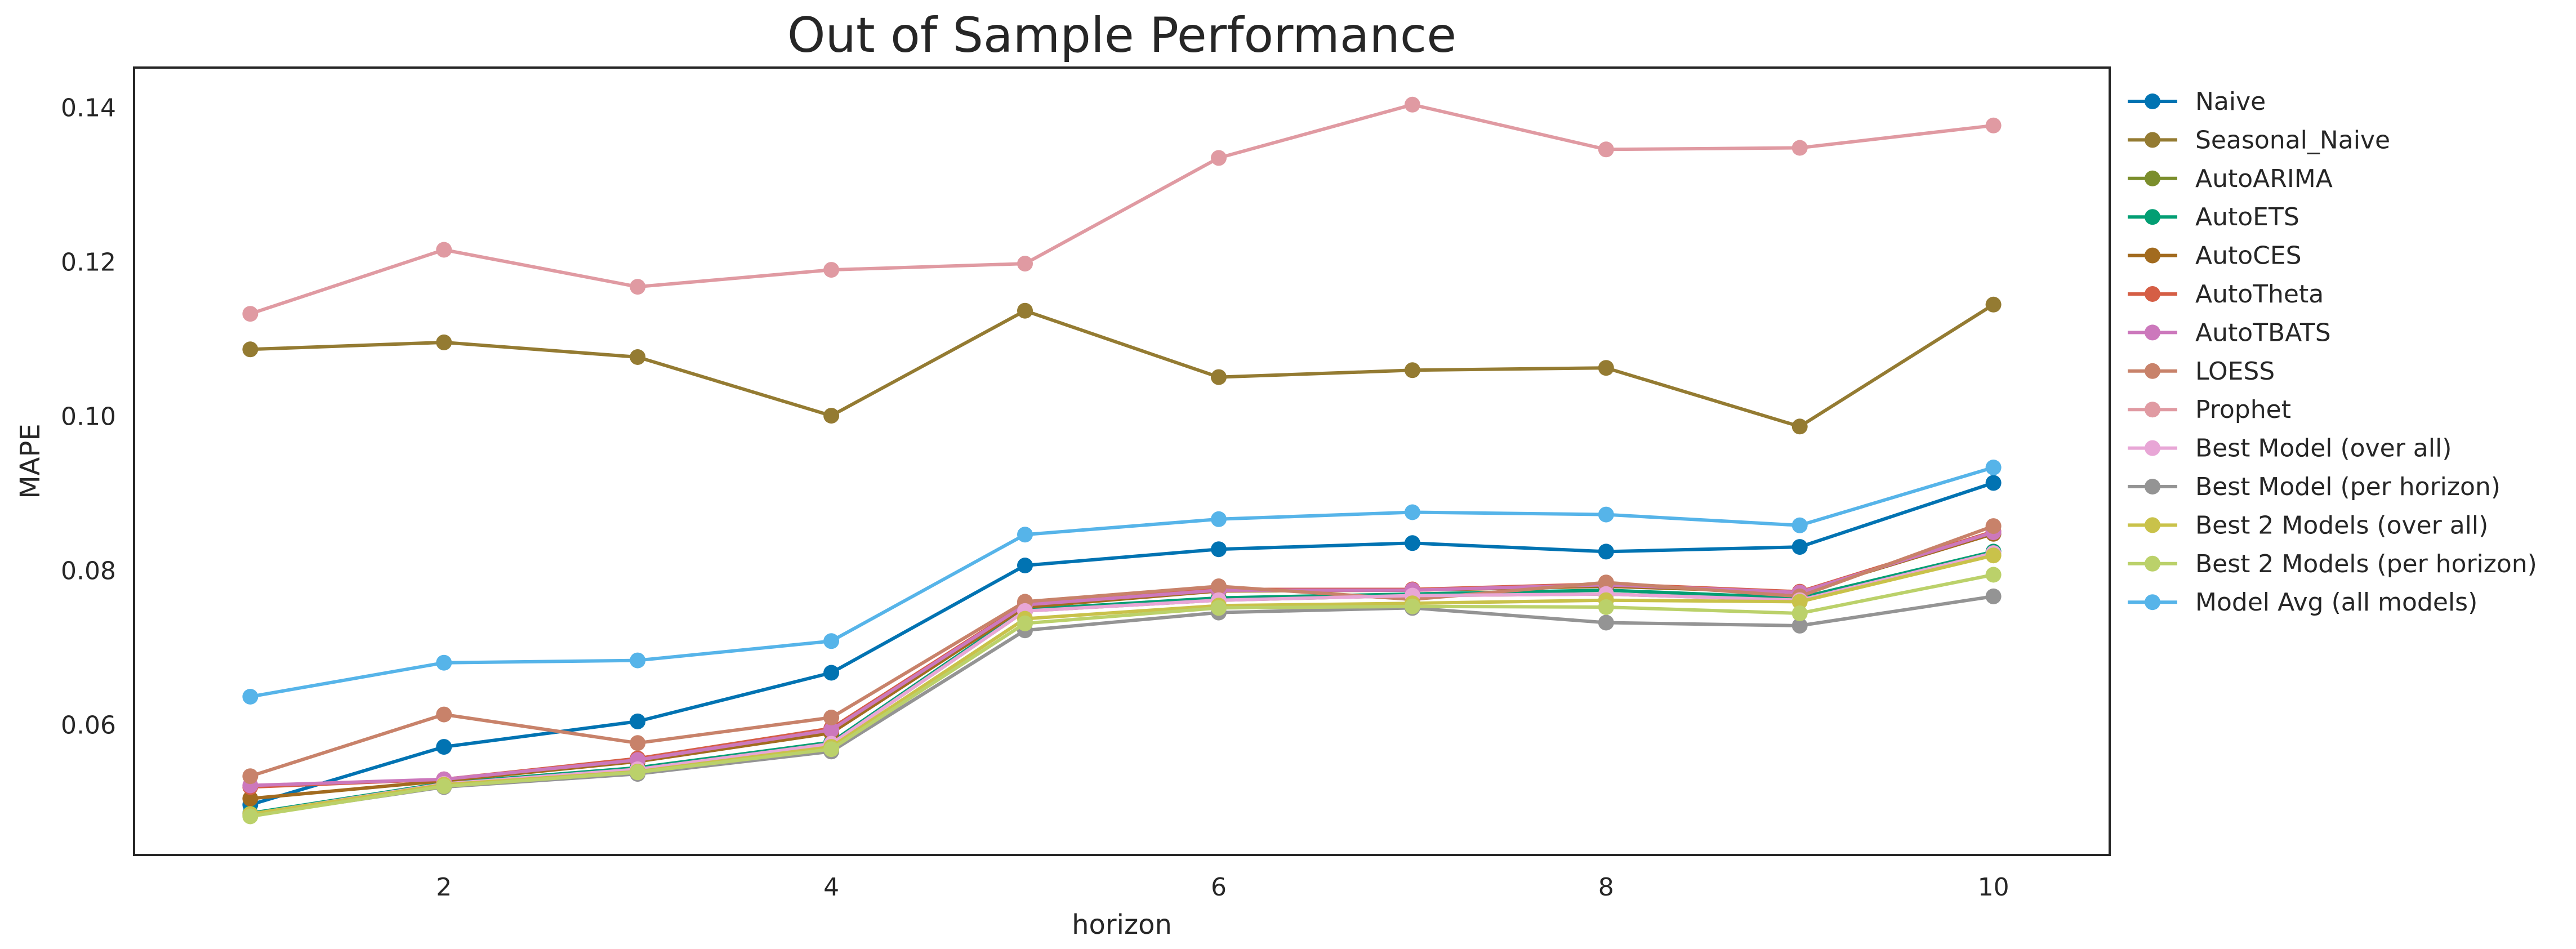 The image size is (2576, 949). I want to click on x-axis-ticks: 2 4 6 8 10, so click(1222, 888).